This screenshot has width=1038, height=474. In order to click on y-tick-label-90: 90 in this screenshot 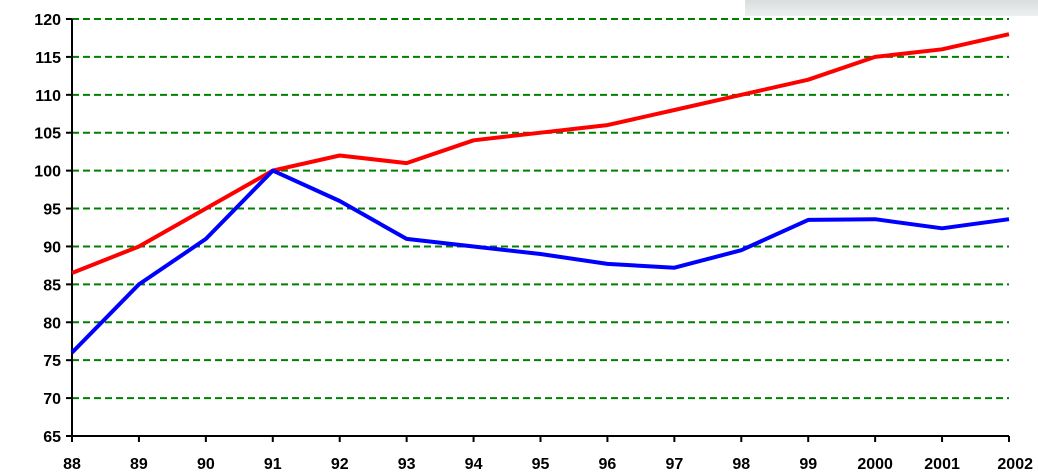, I will do `click(52, 247)`.